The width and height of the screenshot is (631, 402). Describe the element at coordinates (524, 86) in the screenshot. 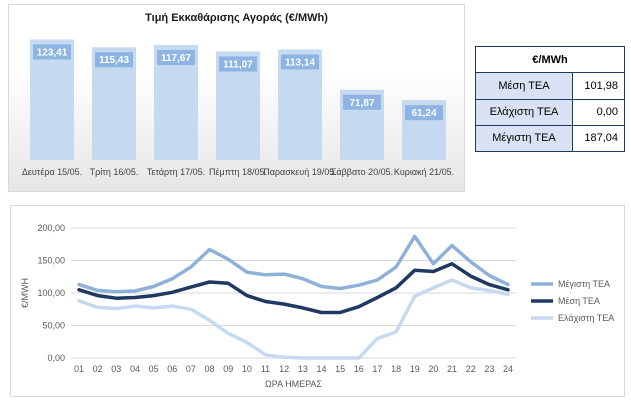

I see `stats-label-mean: Μέση ΤΕΑ` at that location.